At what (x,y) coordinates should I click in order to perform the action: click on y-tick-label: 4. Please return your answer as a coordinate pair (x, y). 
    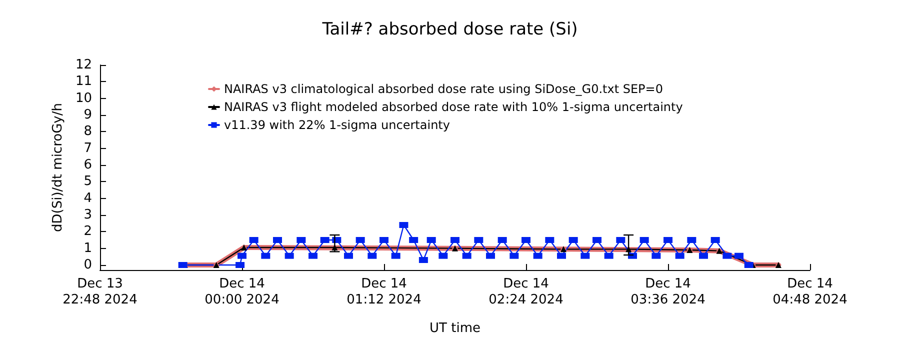
    Looking at the image, I should click on (88, 198).